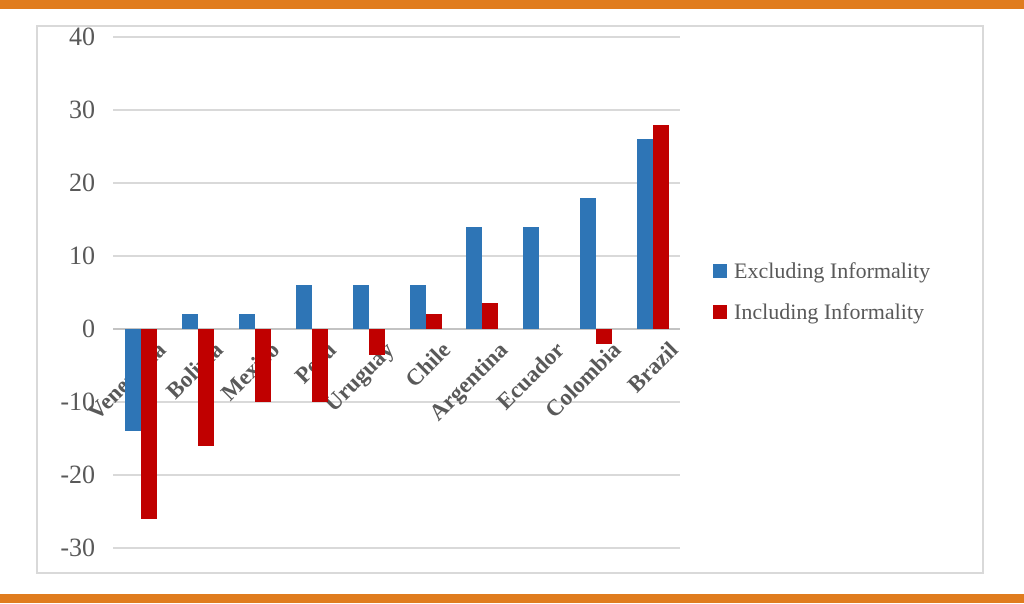 Image resolution: width=1024 pixels, height=604 pixels. I want to click on bar-excluding-informality-uruguay, so click(360, 307).